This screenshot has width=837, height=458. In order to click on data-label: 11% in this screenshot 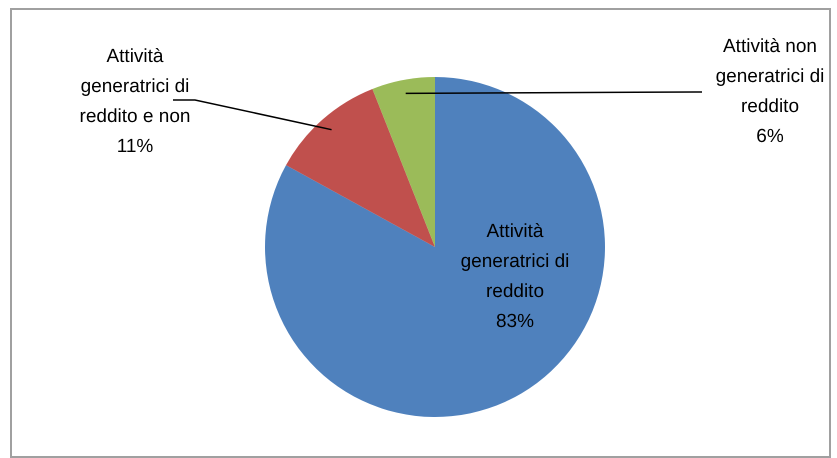, I will do `click(135, 146)`.